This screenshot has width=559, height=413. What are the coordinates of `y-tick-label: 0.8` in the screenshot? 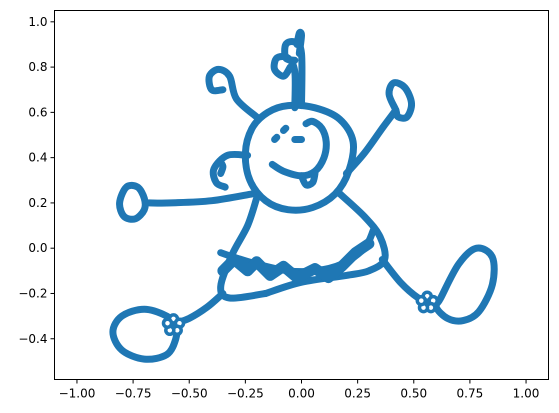 It's located at (37, 67).